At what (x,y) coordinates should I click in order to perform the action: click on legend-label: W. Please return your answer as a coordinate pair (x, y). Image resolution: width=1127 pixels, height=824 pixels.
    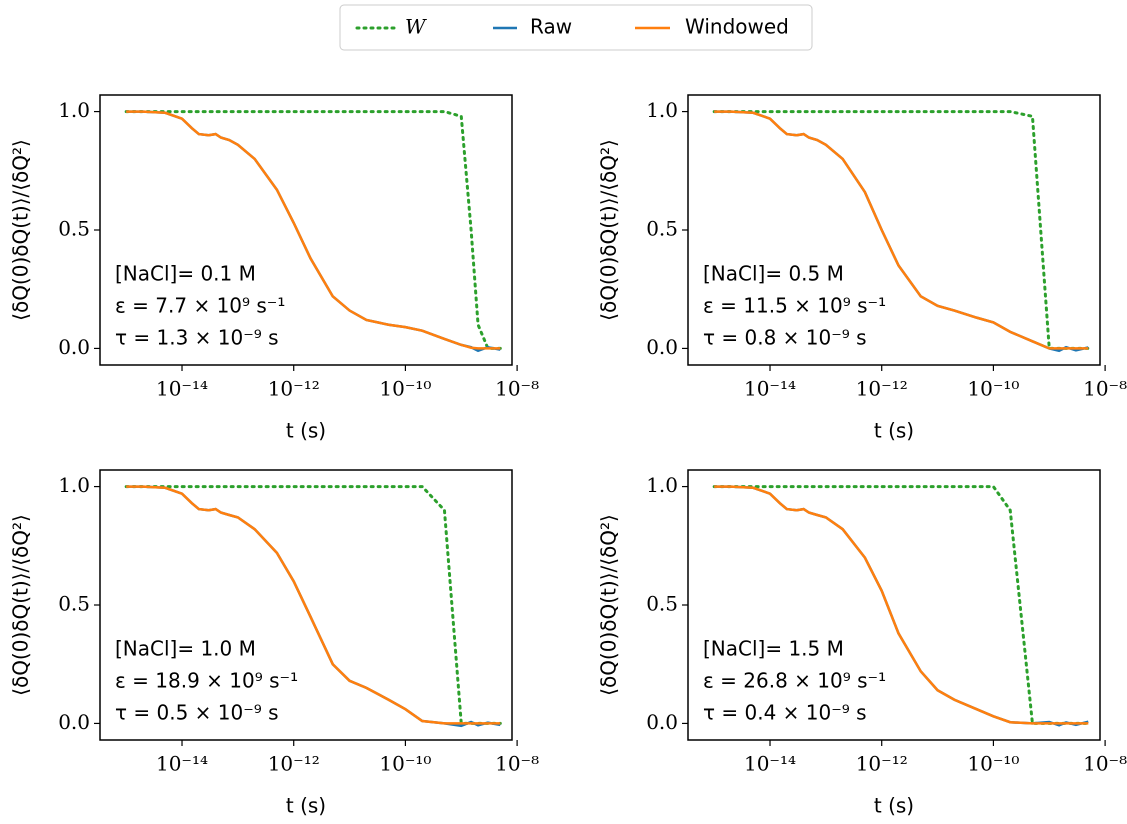
    Looking at the image, I should click on (416, 27).